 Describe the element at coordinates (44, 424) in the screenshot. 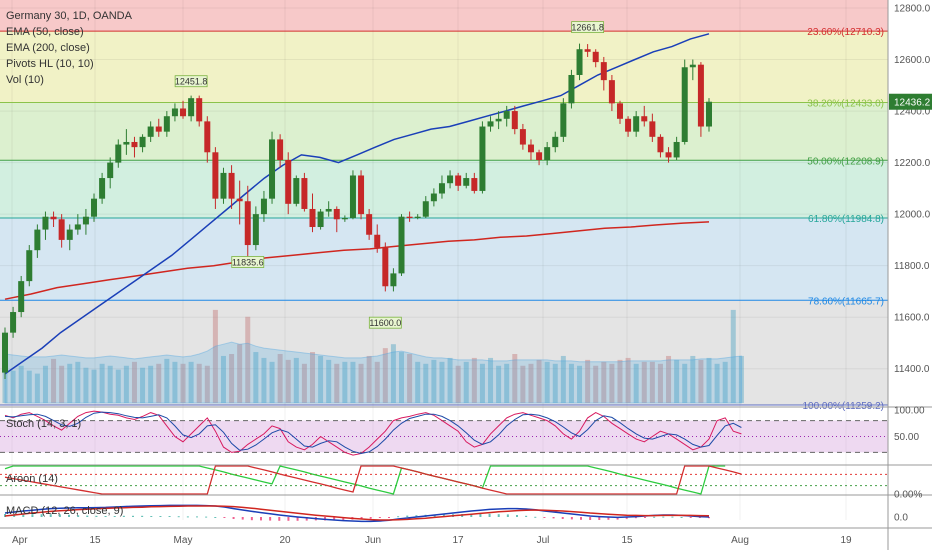

I see `stoch-label: Stoch (14, 3, 1)` at that location.